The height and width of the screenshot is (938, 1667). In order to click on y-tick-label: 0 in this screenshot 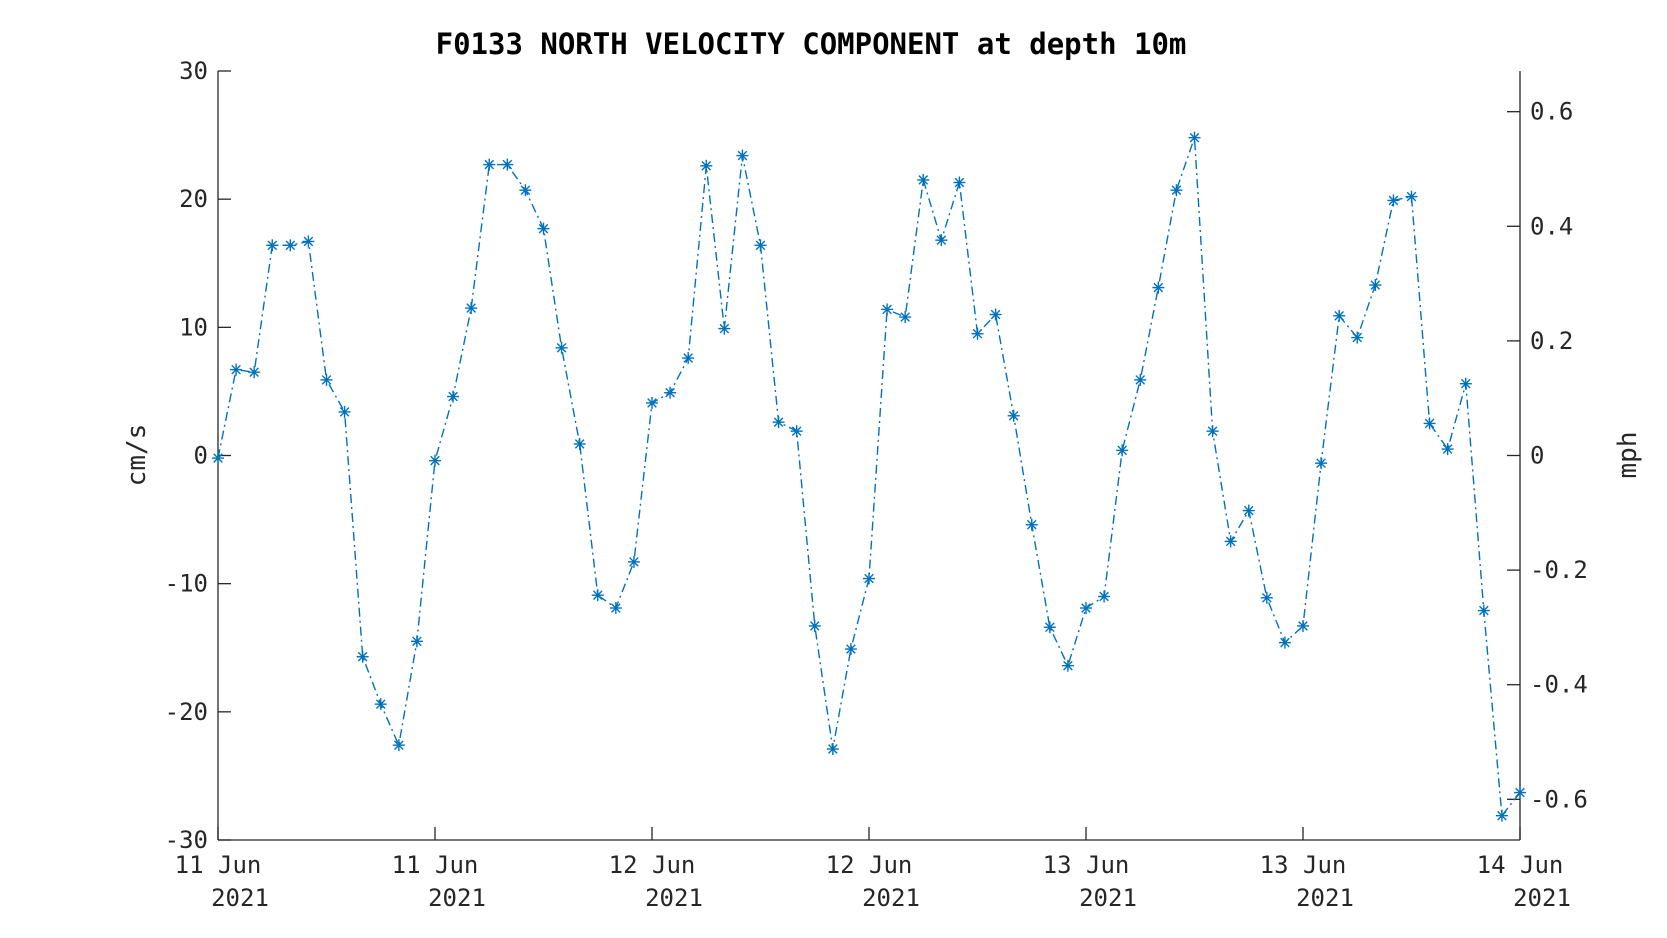, I will do `click(201, 456)`.